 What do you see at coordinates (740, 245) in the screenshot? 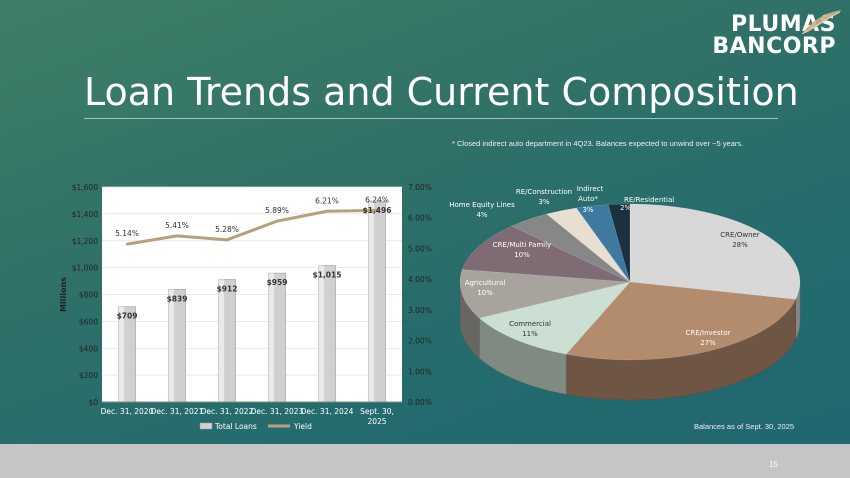
I see `pie-slice-value: 28%` at bounding box center [740, 245].